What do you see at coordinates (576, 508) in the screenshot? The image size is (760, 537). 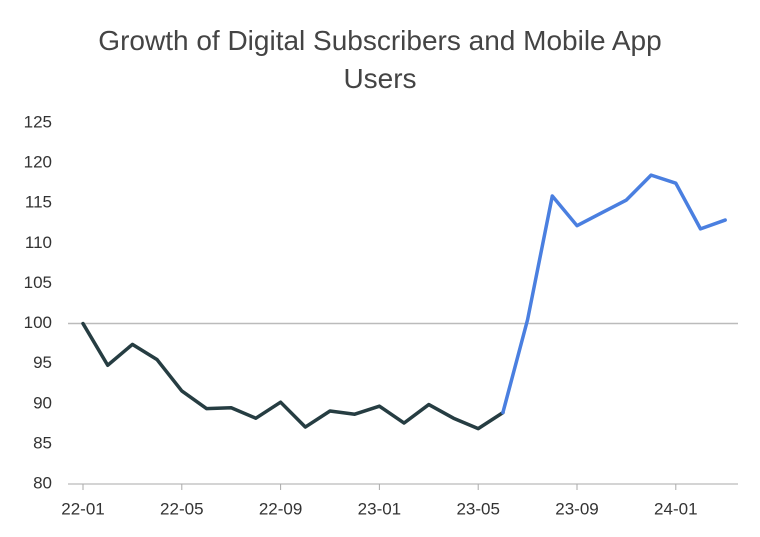 I see `x-tick-label: 23-09` at bounding box center [576, 508].